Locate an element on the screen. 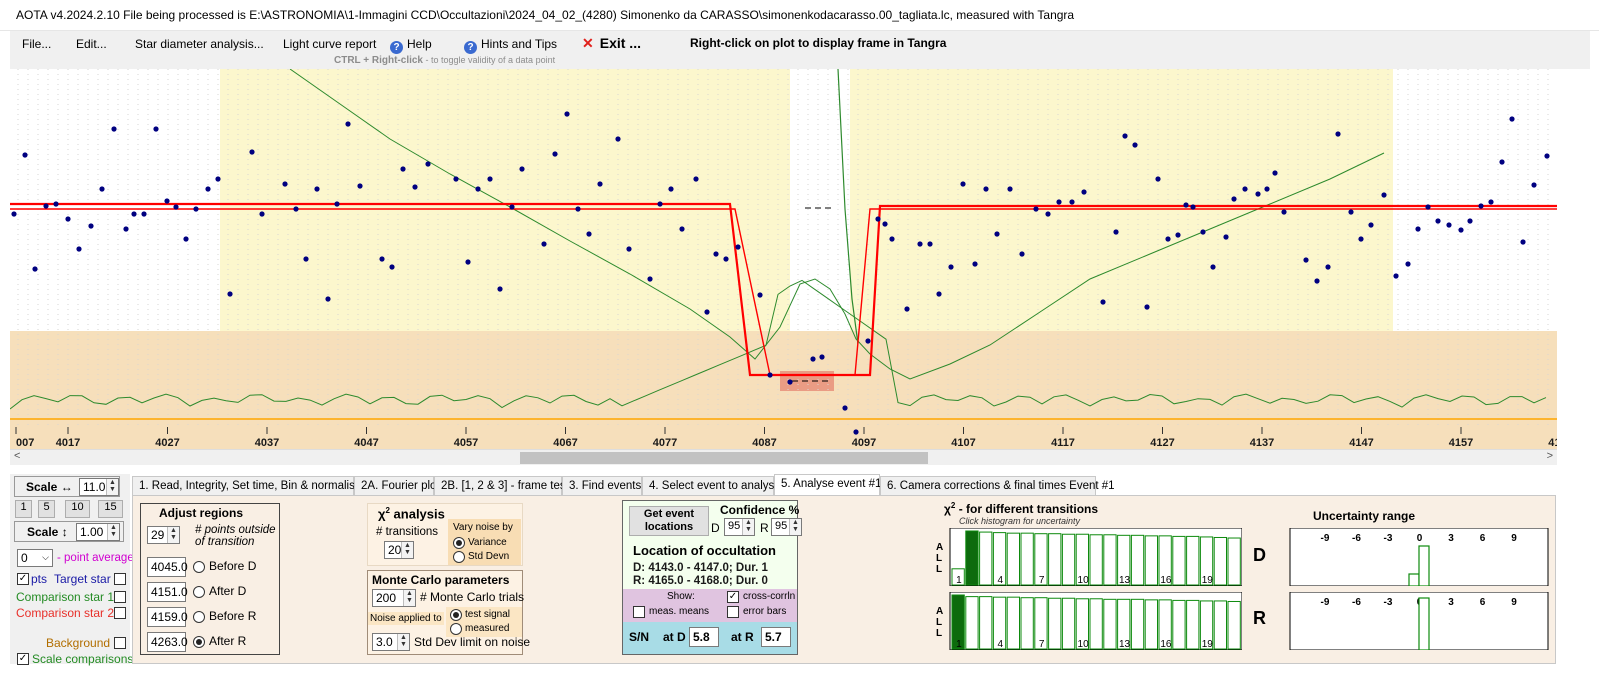 The width and height of the screenshot is (1599, 685). uncertainty-bar is located at coordinates (1424, 623).